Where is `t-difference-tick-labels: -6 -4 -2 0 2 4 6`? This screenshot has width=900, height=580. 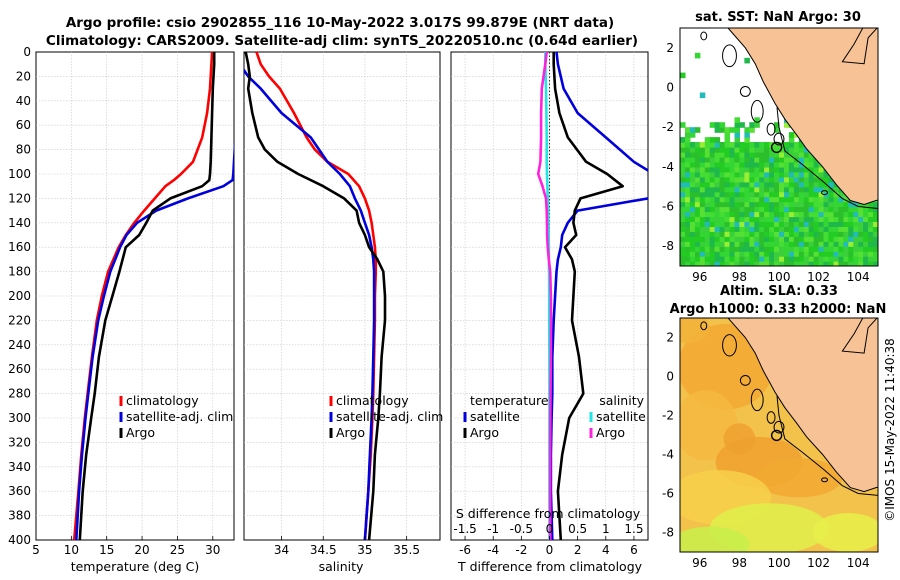
t-difference-tick-labels: -6 -4 -2 0 2 4 6 is located at coordinates (548, 546).